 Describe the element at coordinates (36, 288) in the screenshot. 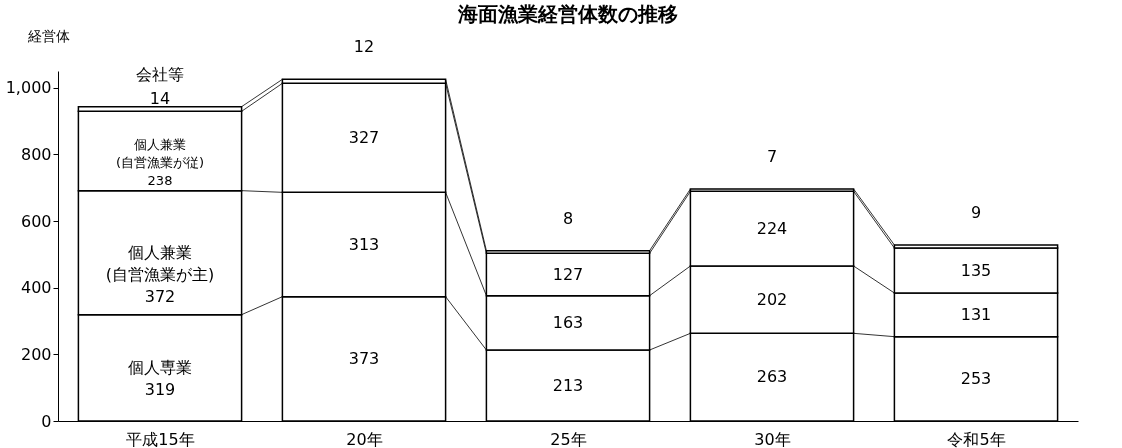

I see `y-tick-label: 400` at that location.